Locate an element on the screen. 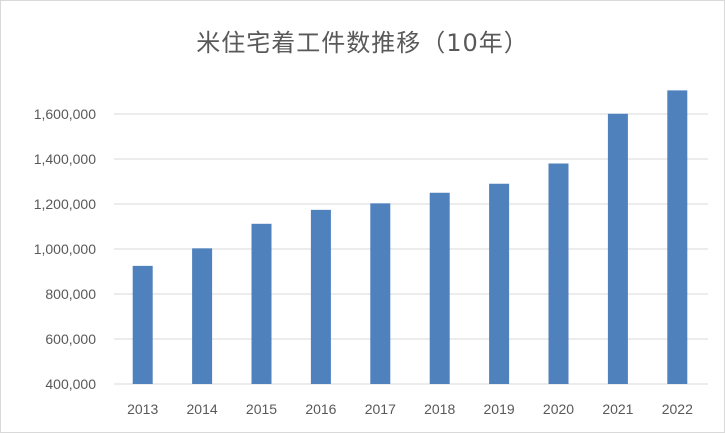 Image resolution: width=725 pixels, height=433 pixels. x-tick-label: 2016 is located at coordinates (320, 409).